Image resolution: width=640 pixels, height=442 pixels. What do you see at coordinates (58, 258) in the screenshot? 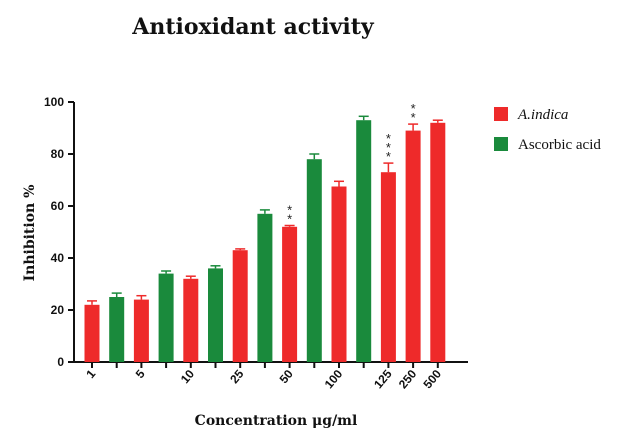
I see `y-tick-label: 40` at bounding box center [58, 258].